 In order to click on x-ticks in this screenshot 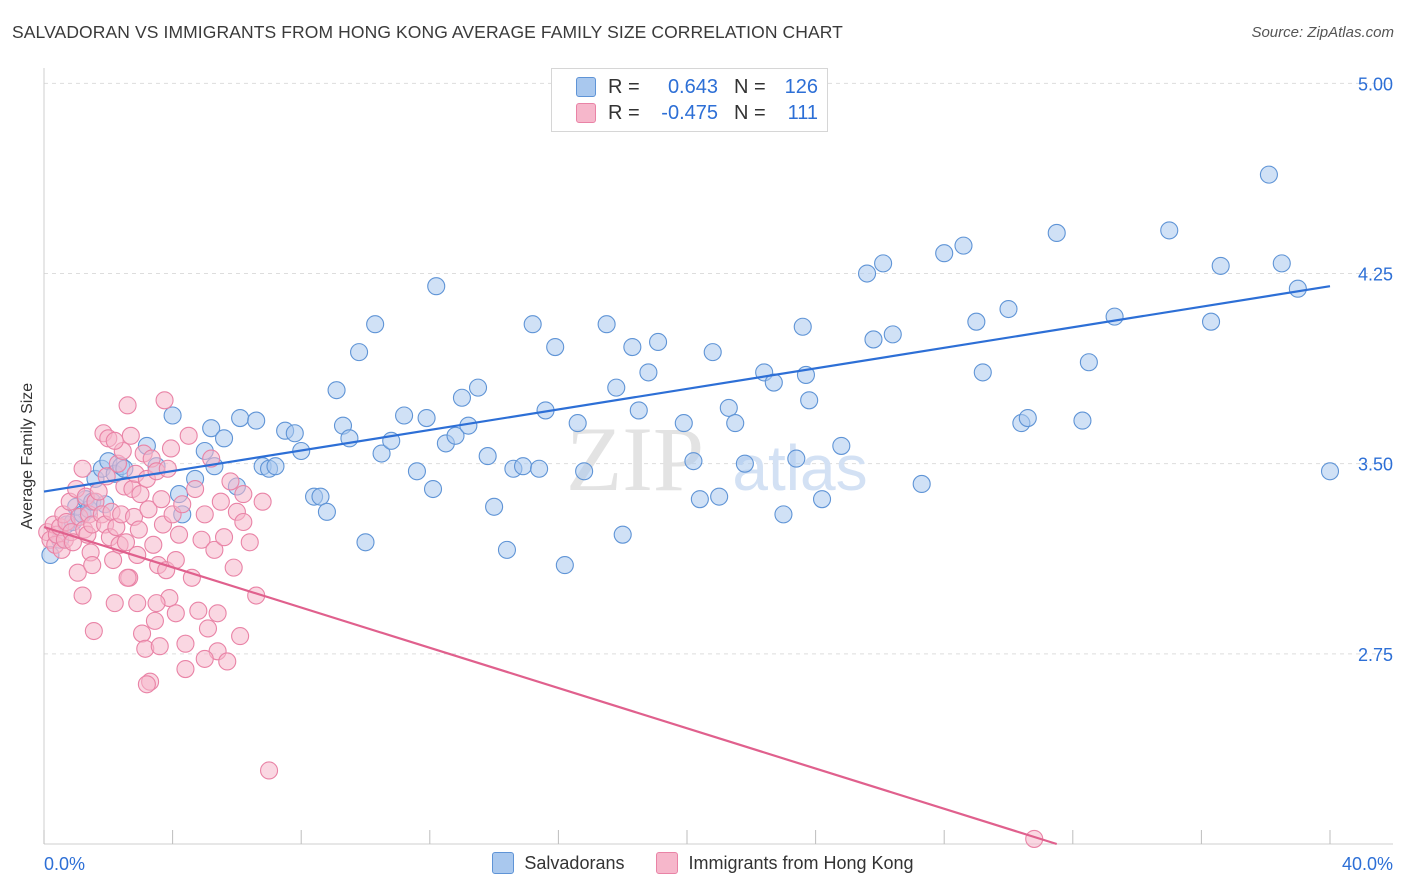, I will do `click(687, 837)`.